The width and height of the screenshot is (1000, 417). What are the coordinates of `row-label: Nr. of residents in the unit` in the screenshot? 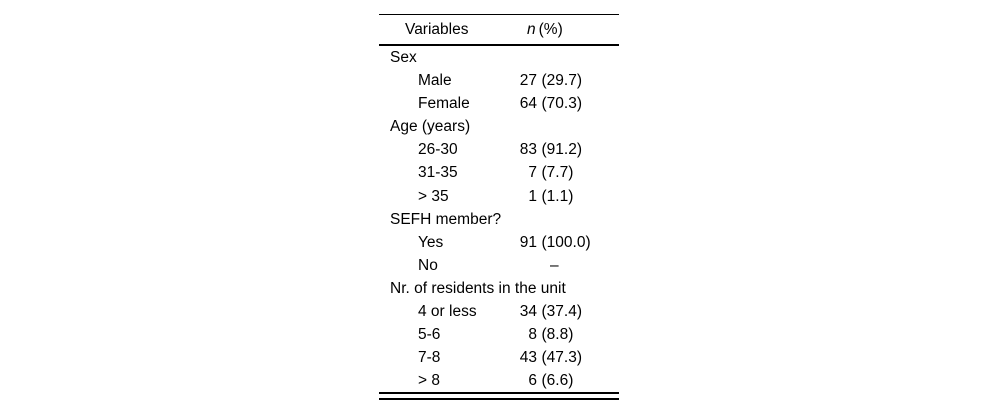 It's located at (478, 288).